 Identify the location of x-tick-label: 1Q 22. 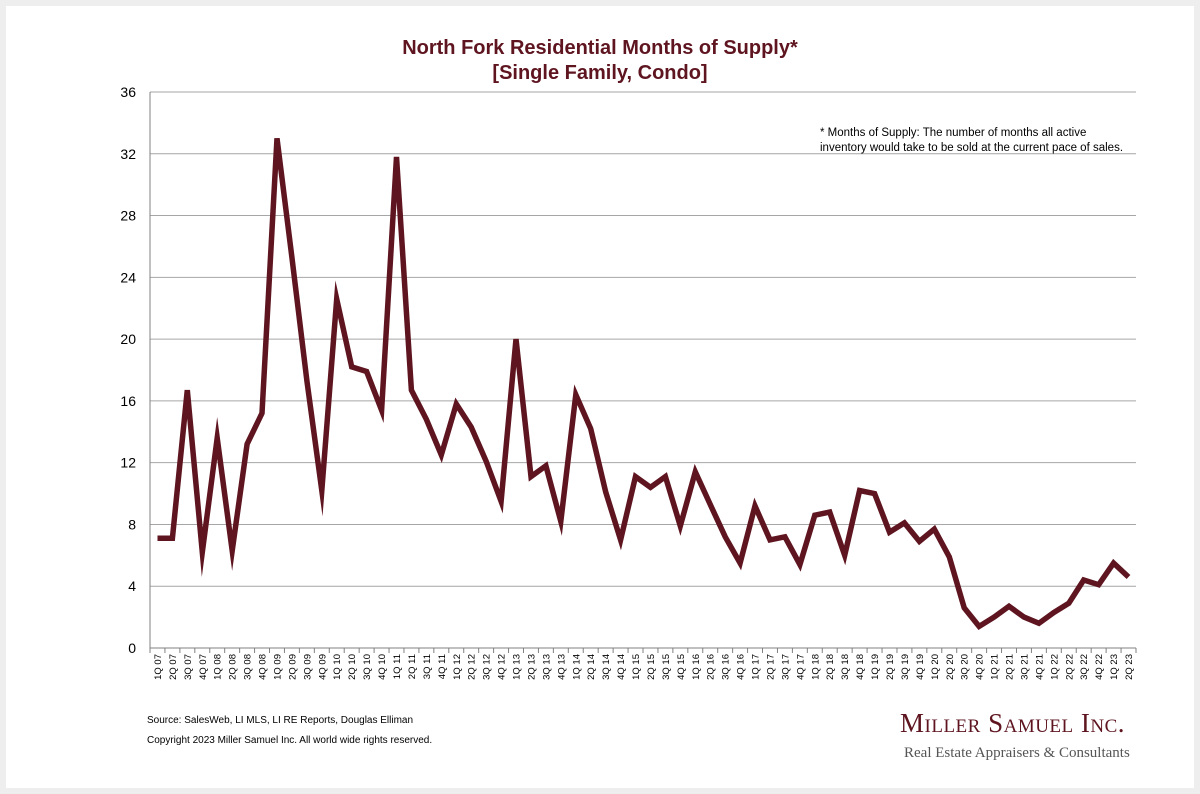
(1054, 667).